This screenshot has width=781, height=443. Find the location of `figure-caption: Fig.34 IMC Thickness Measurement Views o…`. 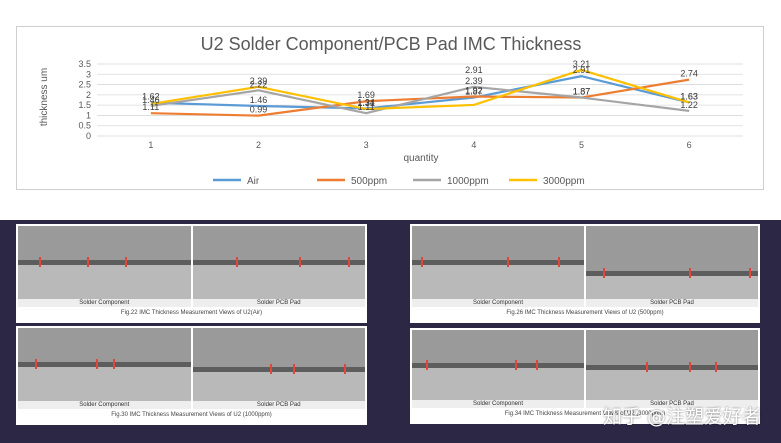

figure-caption: Fig.34 IMC Thickness Measurement Views o… is located at coordinates (585, 414).